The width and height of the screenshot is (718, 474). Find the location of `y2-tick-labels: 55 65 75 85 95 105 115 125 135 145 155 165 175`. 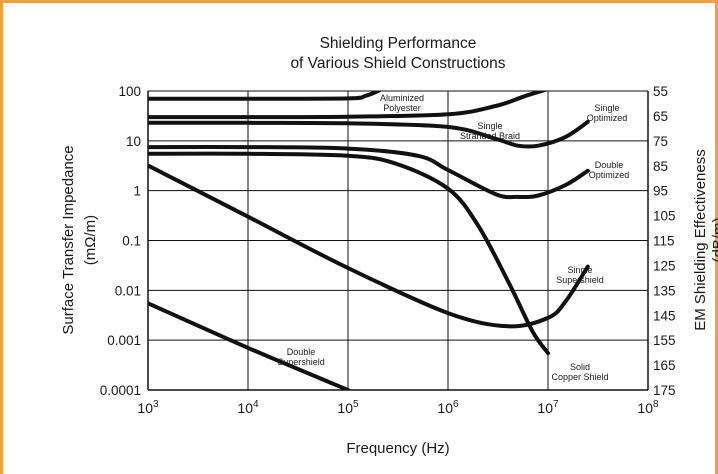

y2-tick-labels: 55 65 75 85 95 105 115 125 135 145 155 165 175 is located at coordinates (664, 241).